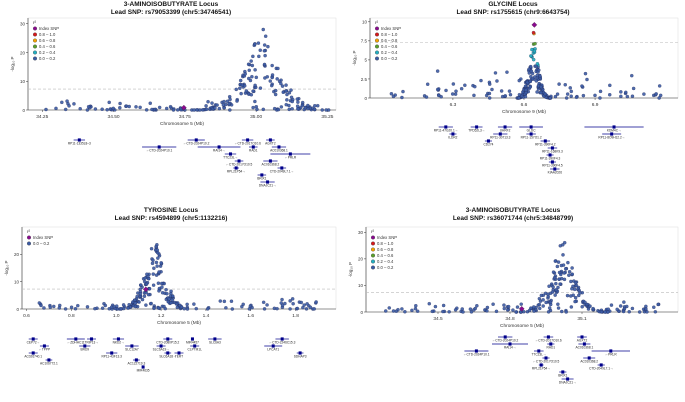 The width and height of the screenshot is (685, 402). I want to click on gene-label: RAD1, so click(551, 348).